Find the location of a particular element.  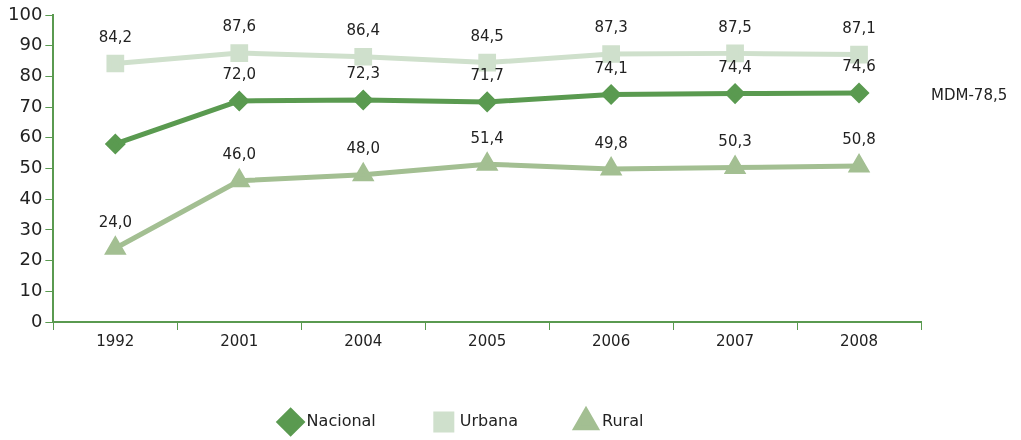

y-tick-label: 50 is located at coordinates (31, 167).